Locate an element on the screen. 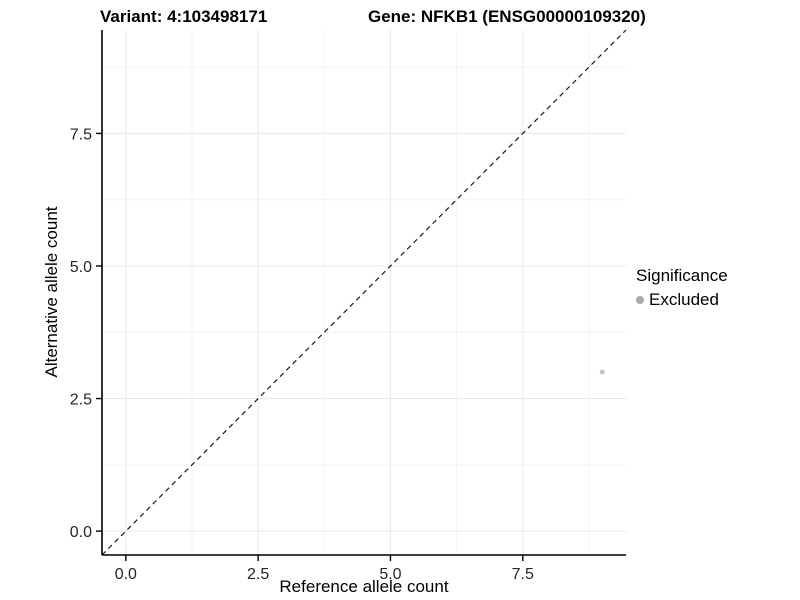 This screenshot has height=600, width=800. x-tick-label: 0.0 is located at coordinates (126, 574).